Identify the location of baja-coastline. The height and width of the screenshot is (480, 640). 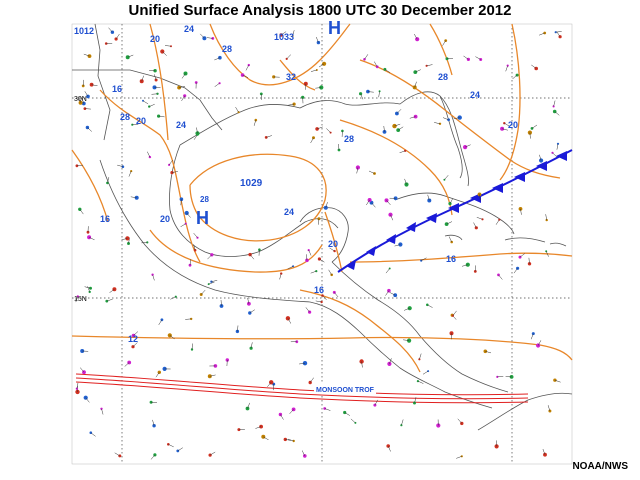
(102, 82).